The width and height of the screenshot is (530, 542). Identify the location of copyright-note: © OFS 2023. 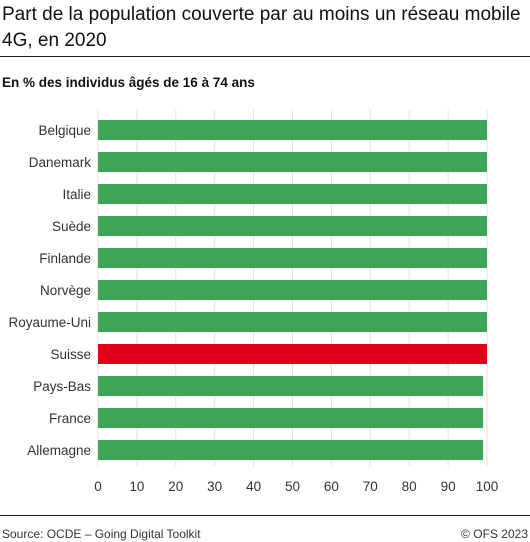
(494, 534).